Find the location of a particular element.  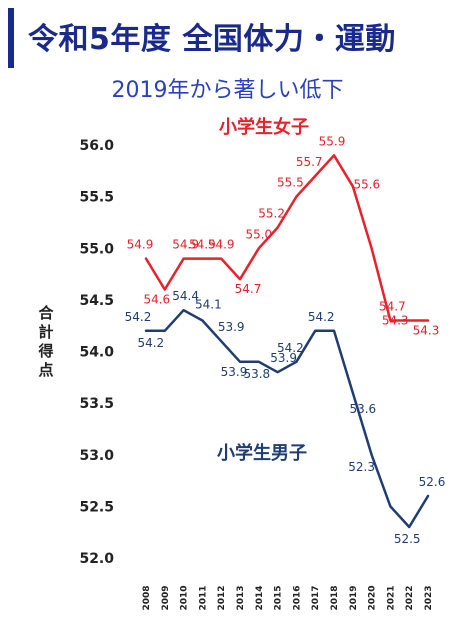

x-tick-label: 2015 is located at coordinates (279, 597).